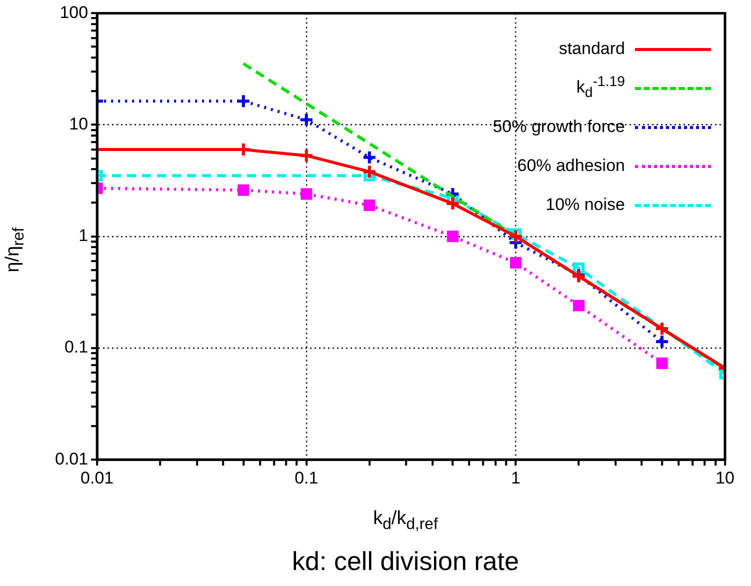 Image resolution: width=751 pixels, height=586 pixels. Describe the element at coordinates (571, 166) in the screenshot. I see `legend-label: 60% adhesion` at that location.